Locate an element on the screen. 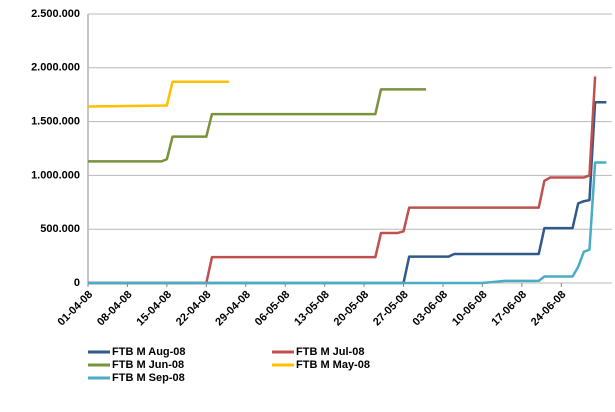 The width and height of the screenshot is (615, 412). x-tick-label: 17-06-08 is located at coordinates (509, 309).